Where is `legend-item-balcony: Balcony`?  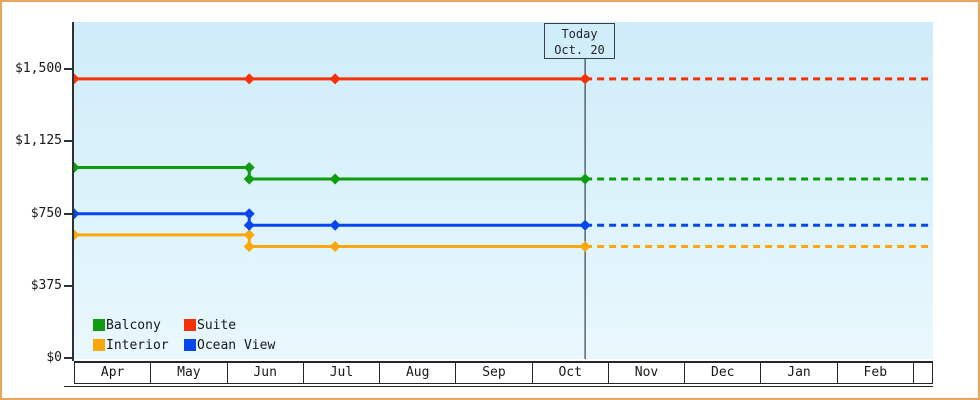
legend-item-balcony: Balcony is located at coordinates (138, 325).